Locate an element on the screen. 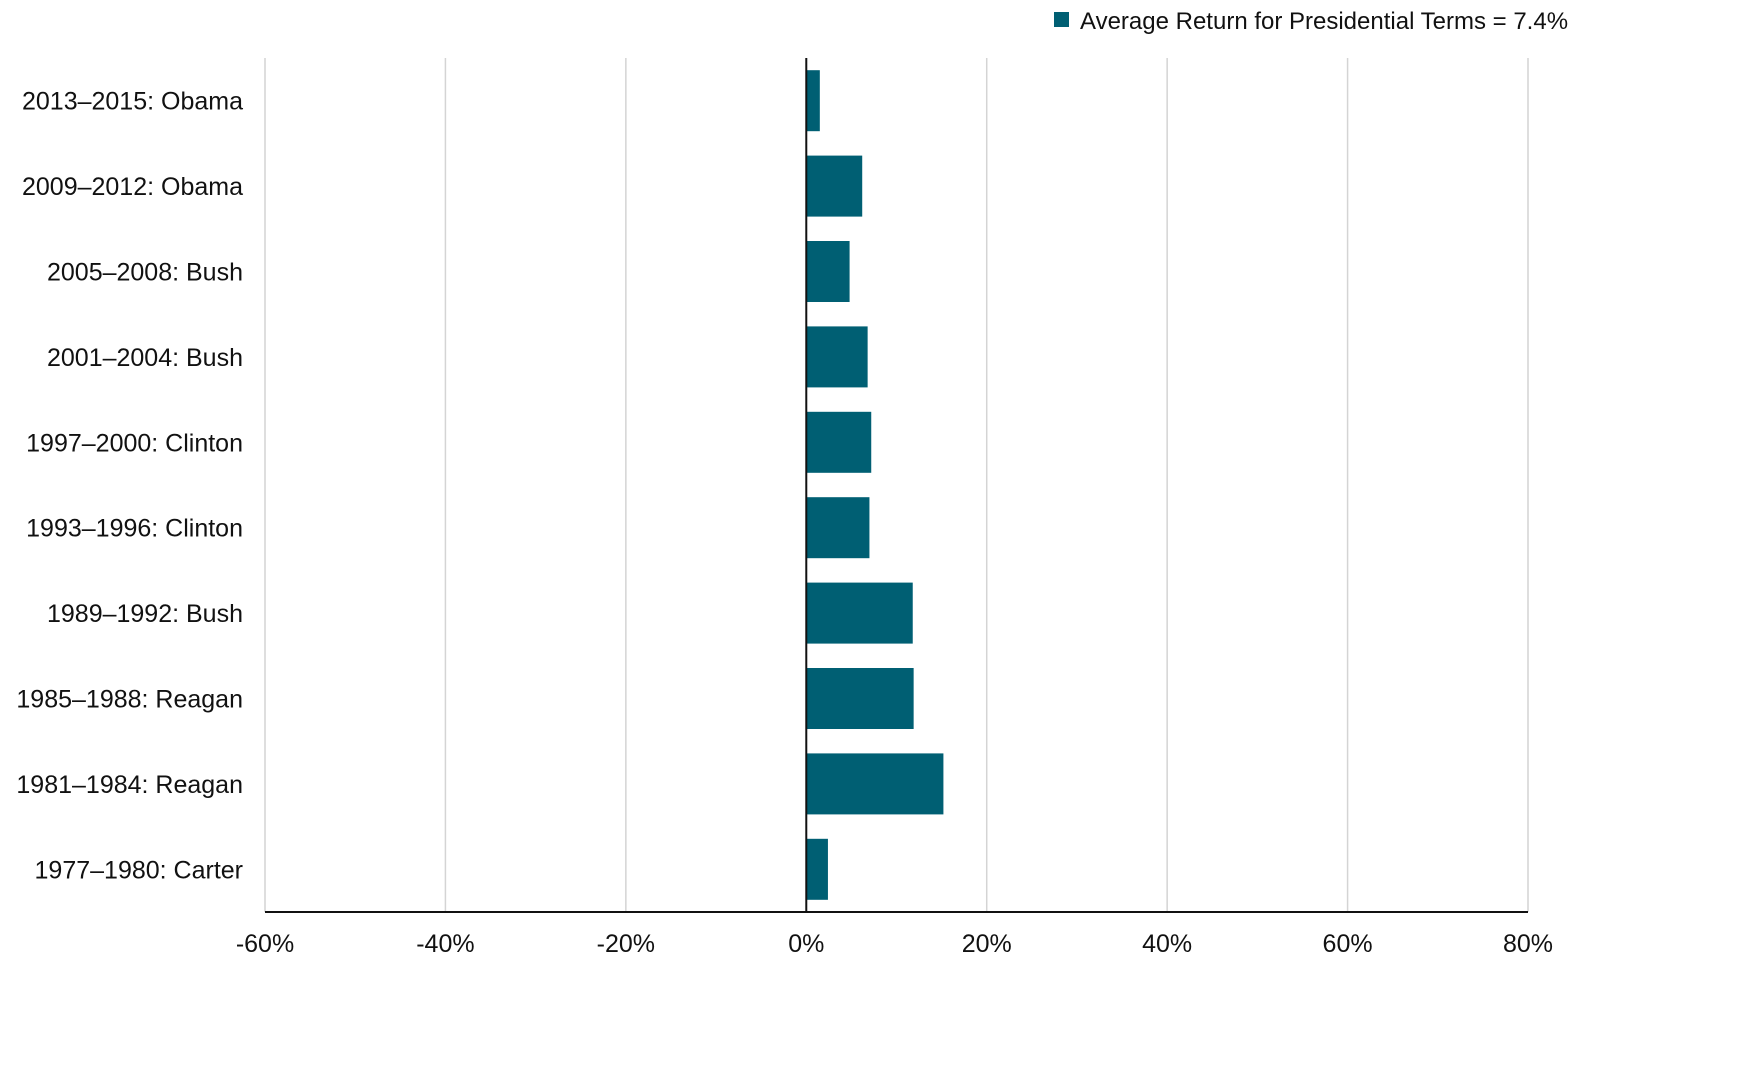 Image resolution: width=1756 pixels, height=1067 pixels. category-label: 1977–1980: Carter is located at coordinates (139, 870).